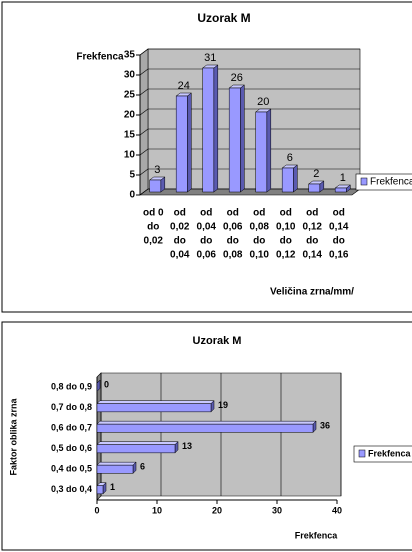 Image resolution: width=412 pixels, height=552 pixels. I want to click on y-tick-label: 0,5 do 0,6, so click(71, 448).